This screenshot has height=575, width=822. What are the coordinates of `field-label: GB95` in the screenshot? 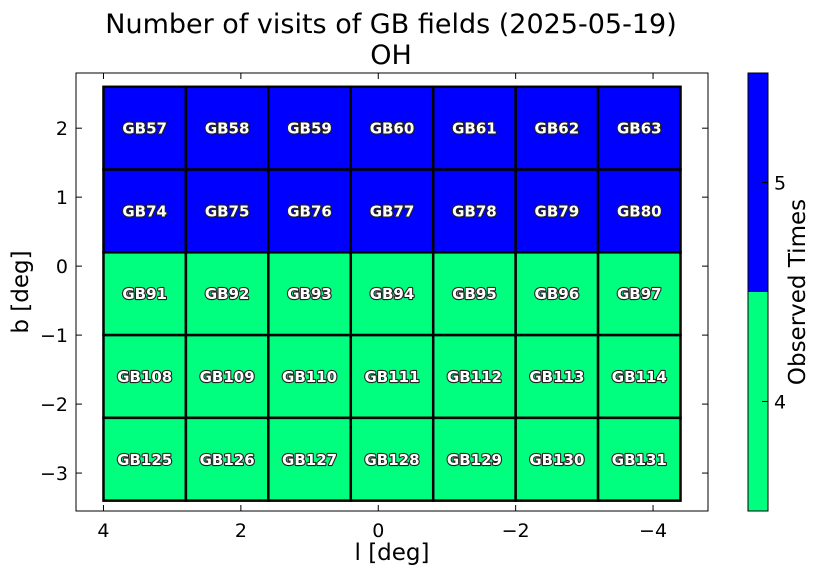 It's located at (474, 294).